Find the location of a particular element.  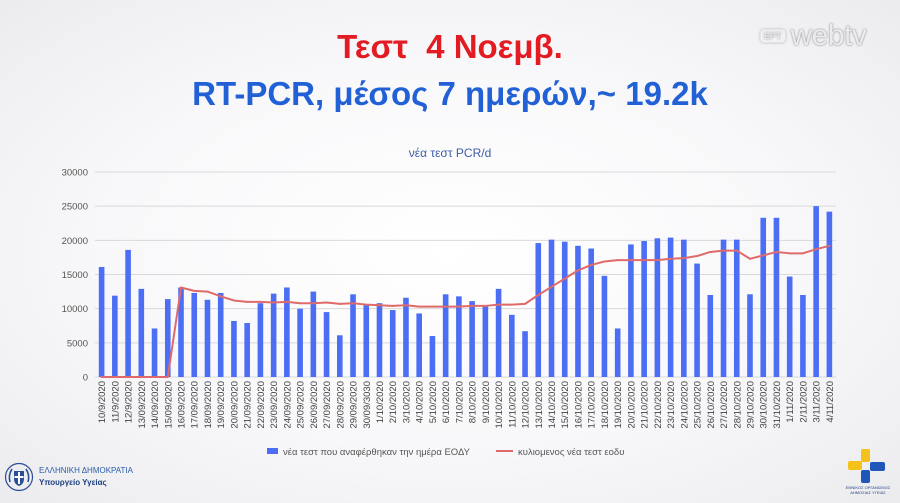

x-tick-label: 5/10/2020 is located at coordinates (433, 402).